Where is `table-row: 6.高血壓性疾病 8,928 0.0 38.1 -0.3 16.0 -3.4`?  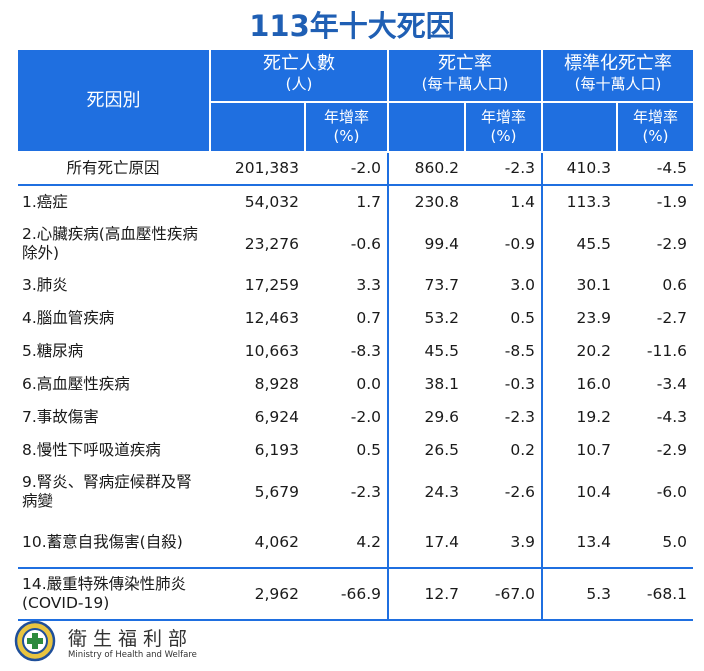
table-row: 6.高血壓性疾病 8,928 0.0 38.1 -0.3 16.0 -3.4 is located at coordinates (355, 384).